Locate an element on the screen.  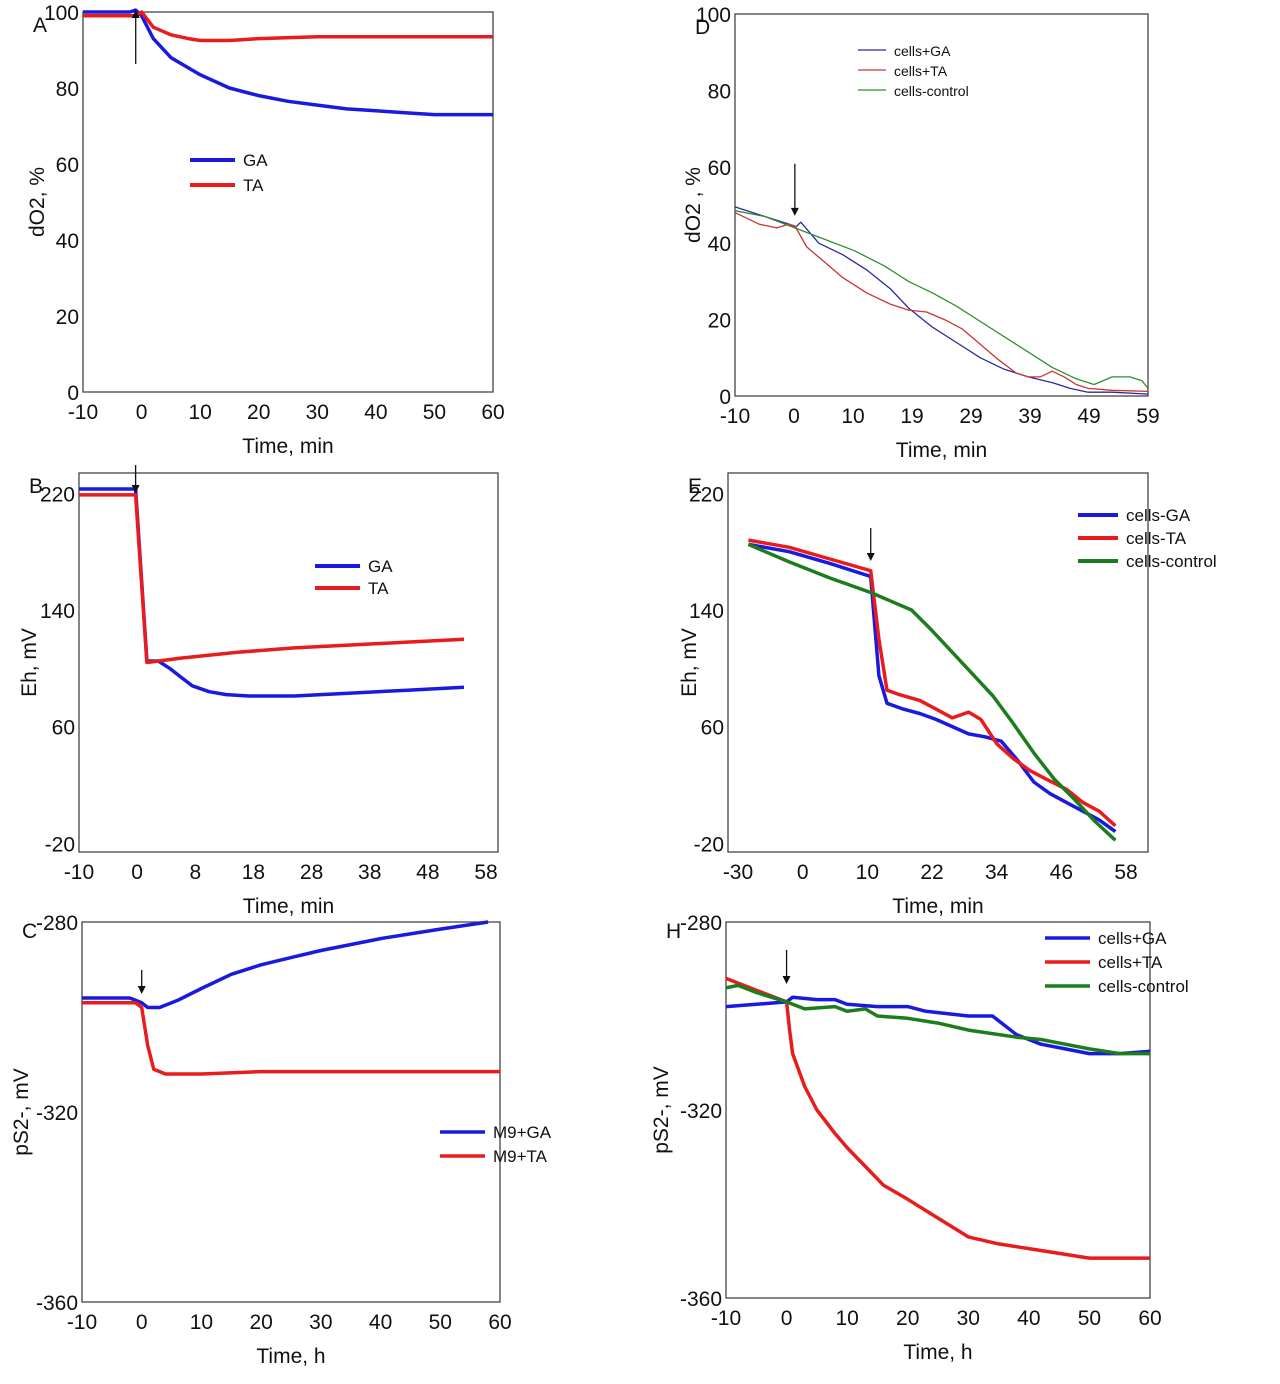
x-tick-label: 18 is located at coordinates (253, 872).